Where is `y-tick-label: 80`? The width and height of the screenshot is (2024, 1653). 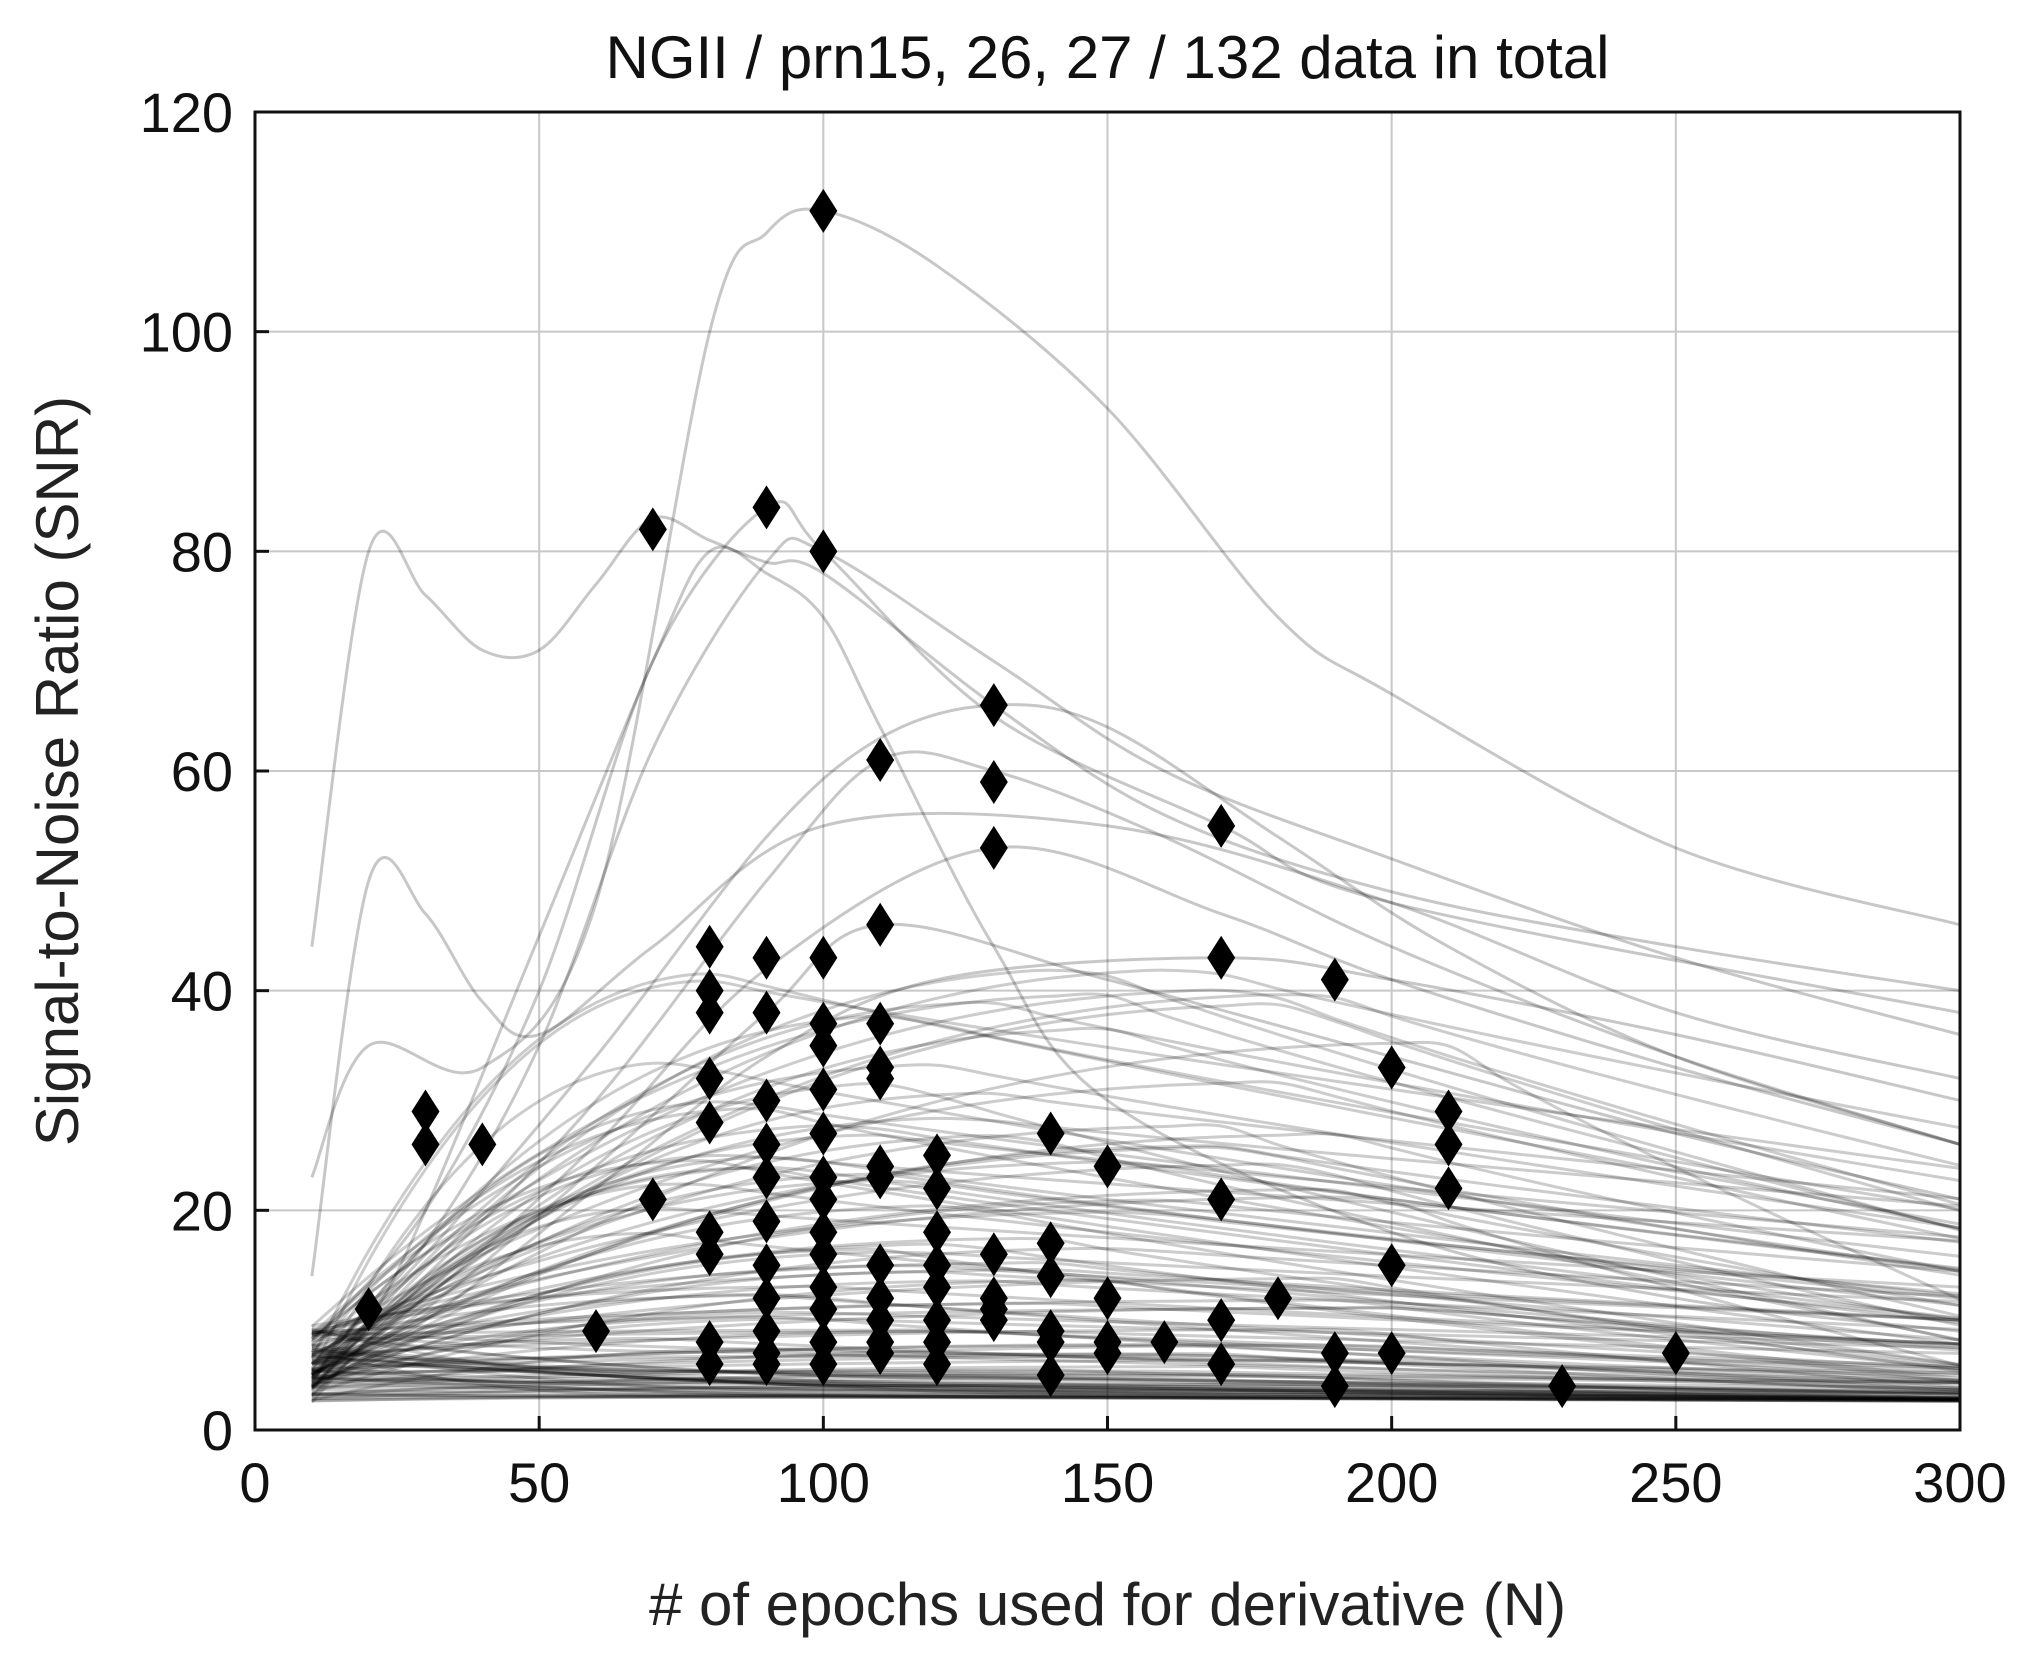
y-tick-label: 80 is located at coordinates (202, 551).